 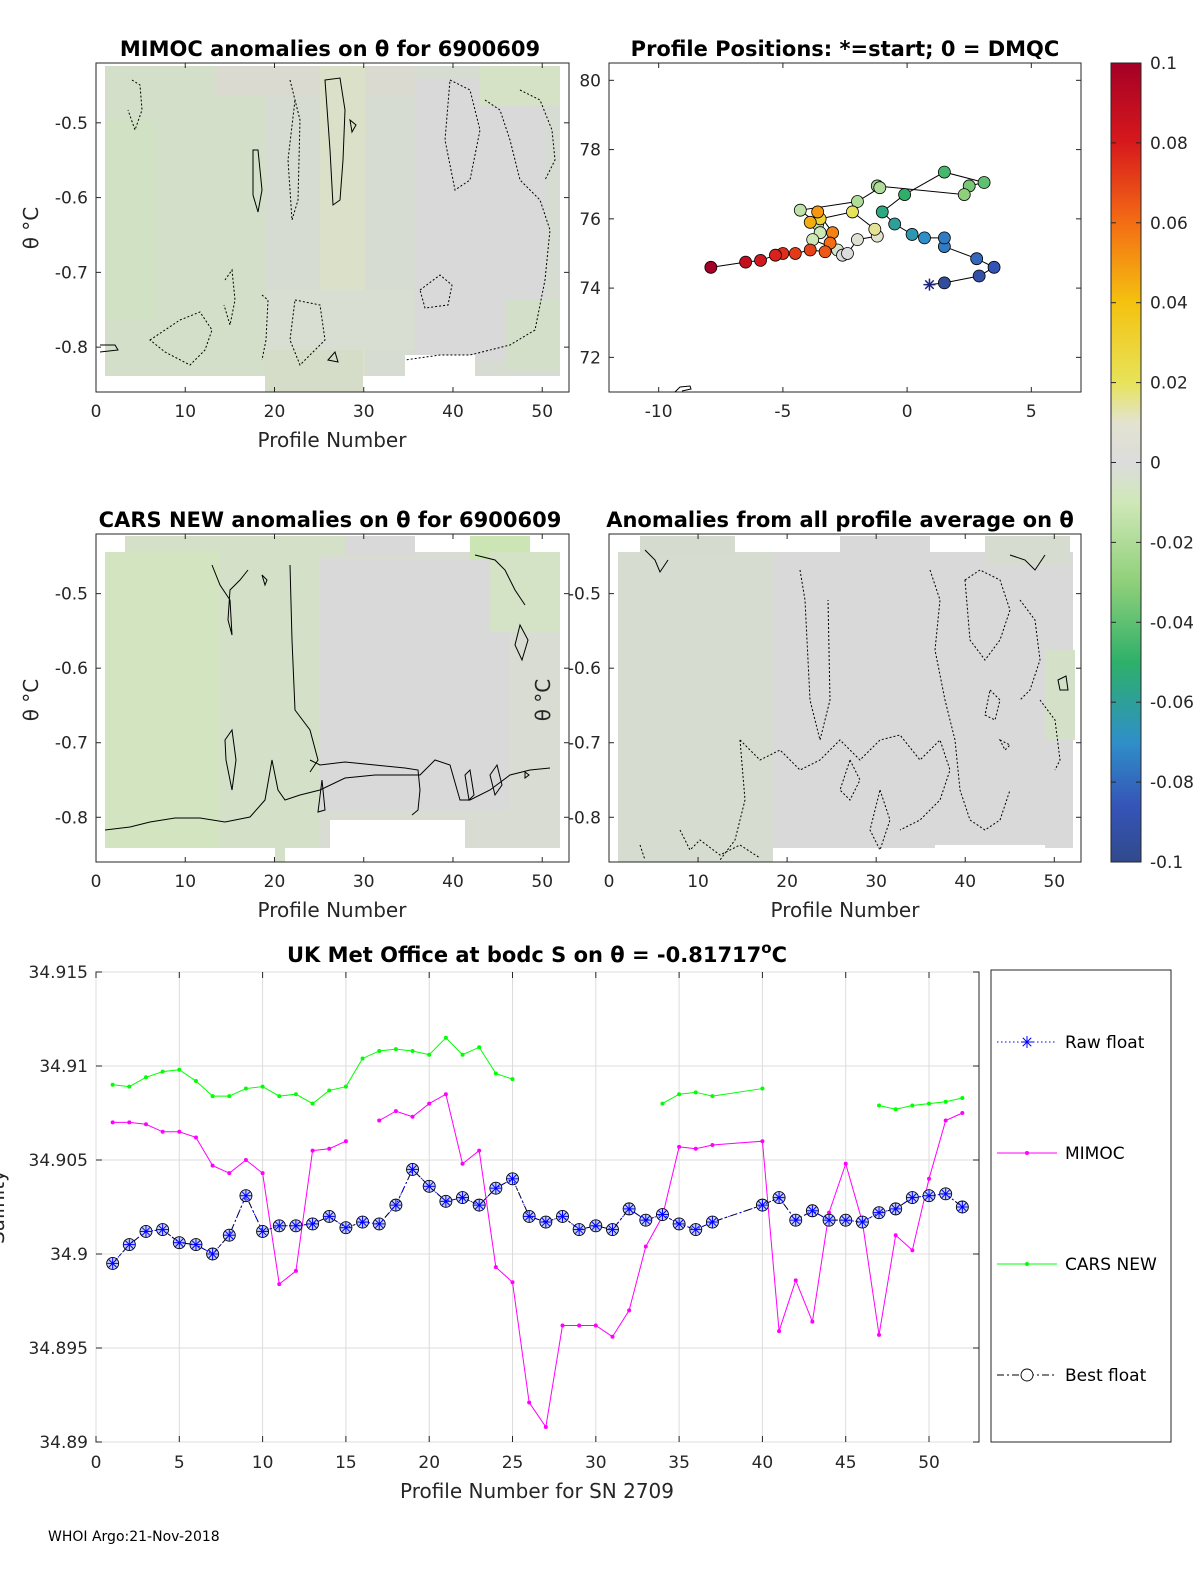 I want to click on colorbar-tick-label: 0.04, so click(x=1169, y=304).